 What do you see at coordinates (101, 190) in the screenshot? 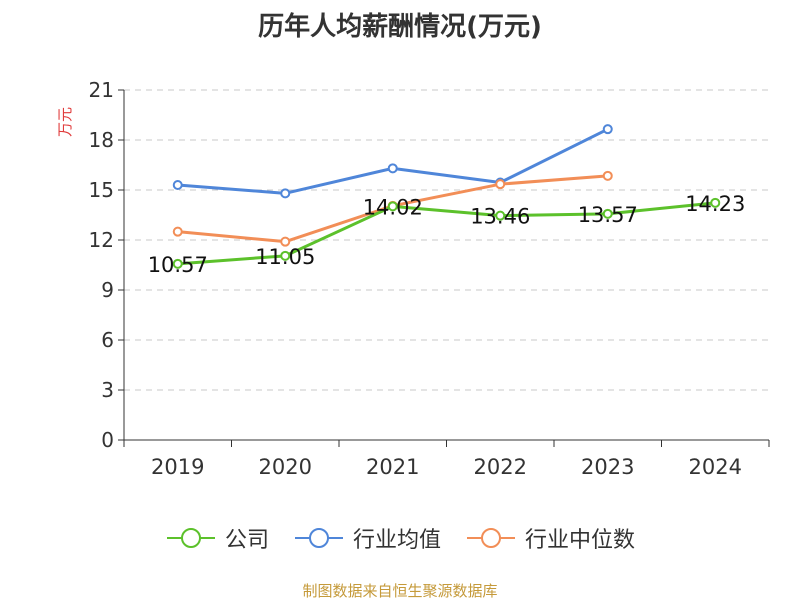
I see `y-tick-label: 15` at bounding box center [101, 190].